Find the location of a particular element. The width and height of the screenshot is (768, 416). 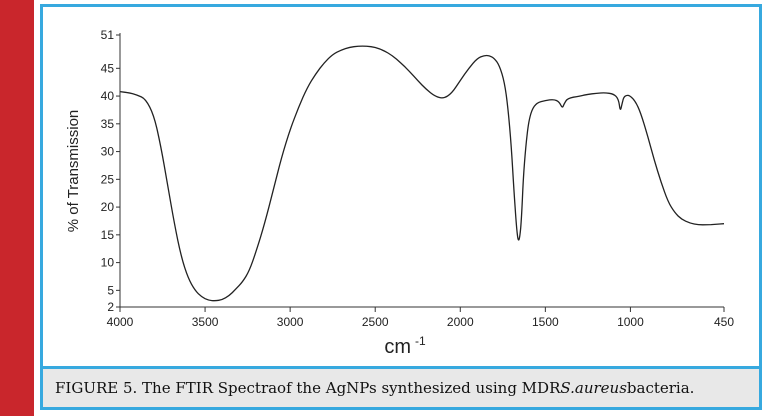

x-tick-label: 1000 is located at coordinates (630, 322).